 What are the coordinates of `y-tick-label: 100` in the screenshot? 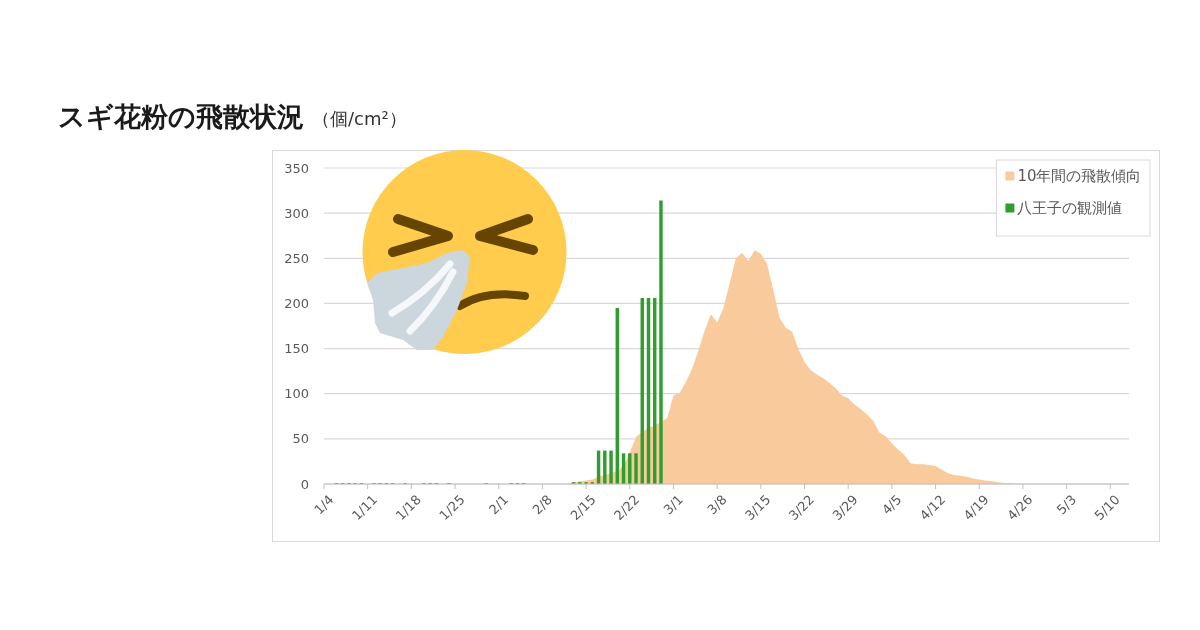 It's located at (296, 394).